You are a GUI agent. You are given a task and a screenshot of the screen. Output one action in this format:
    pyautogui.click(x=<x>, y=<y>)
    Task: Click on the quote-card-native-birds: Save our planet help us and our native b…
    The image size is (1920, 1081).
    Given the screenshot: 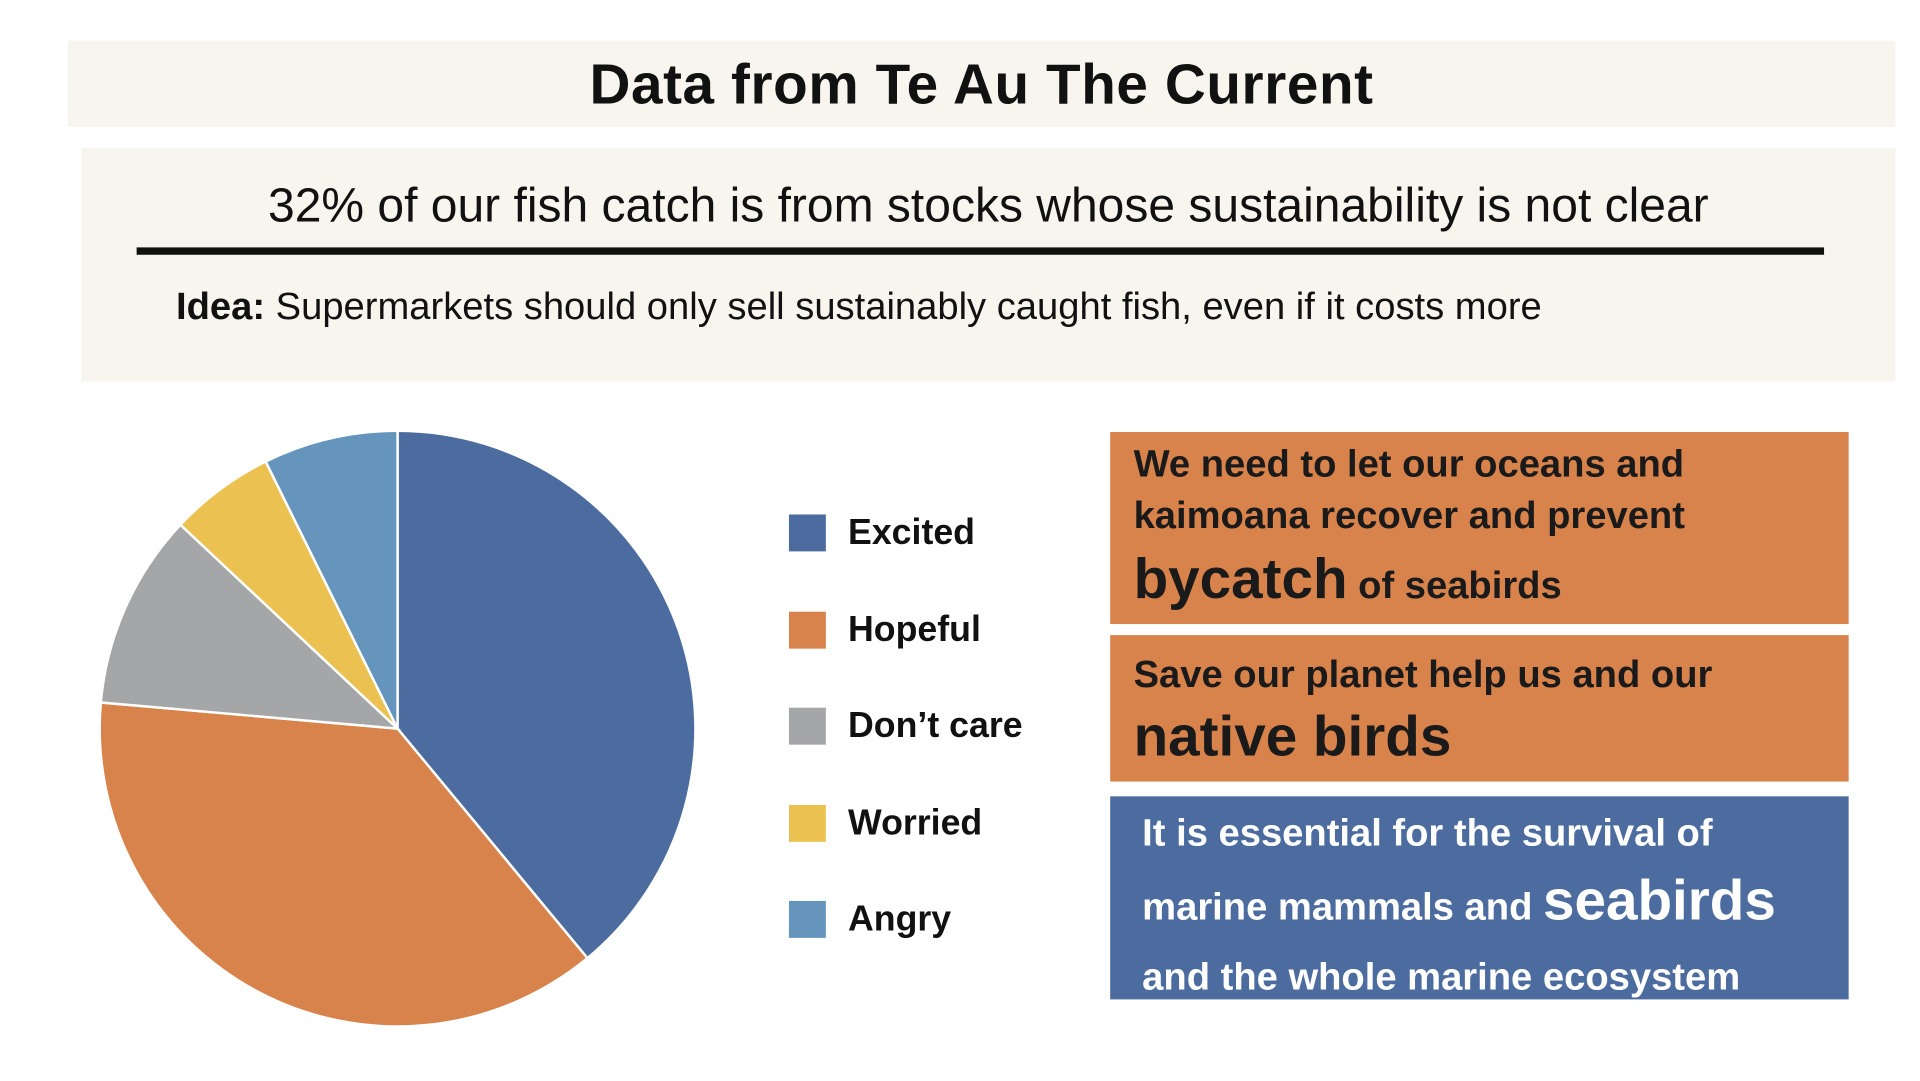 What is the action you would take?
    pyautogui.click(x=1479, y=708)
    